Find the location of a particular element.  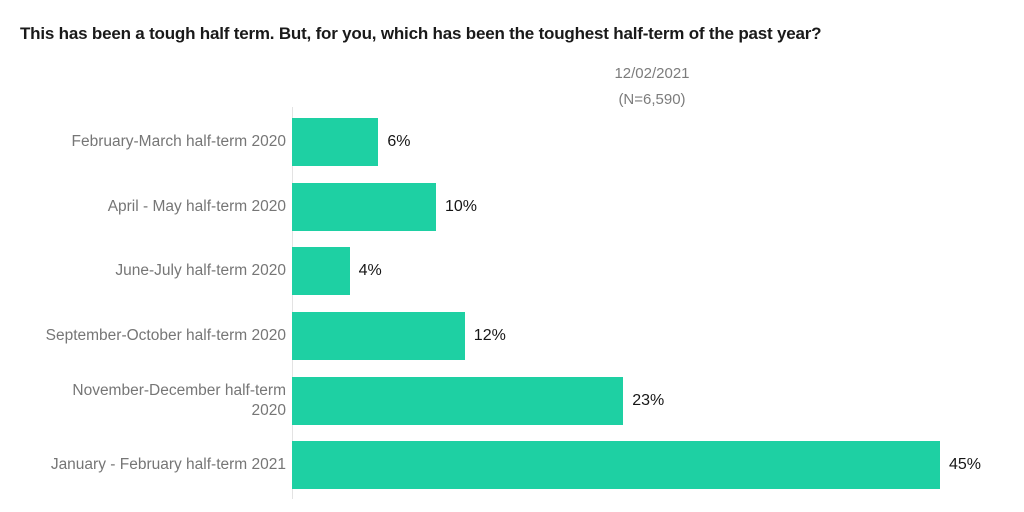

value-label: 6% is located at coordinates (399, 142).